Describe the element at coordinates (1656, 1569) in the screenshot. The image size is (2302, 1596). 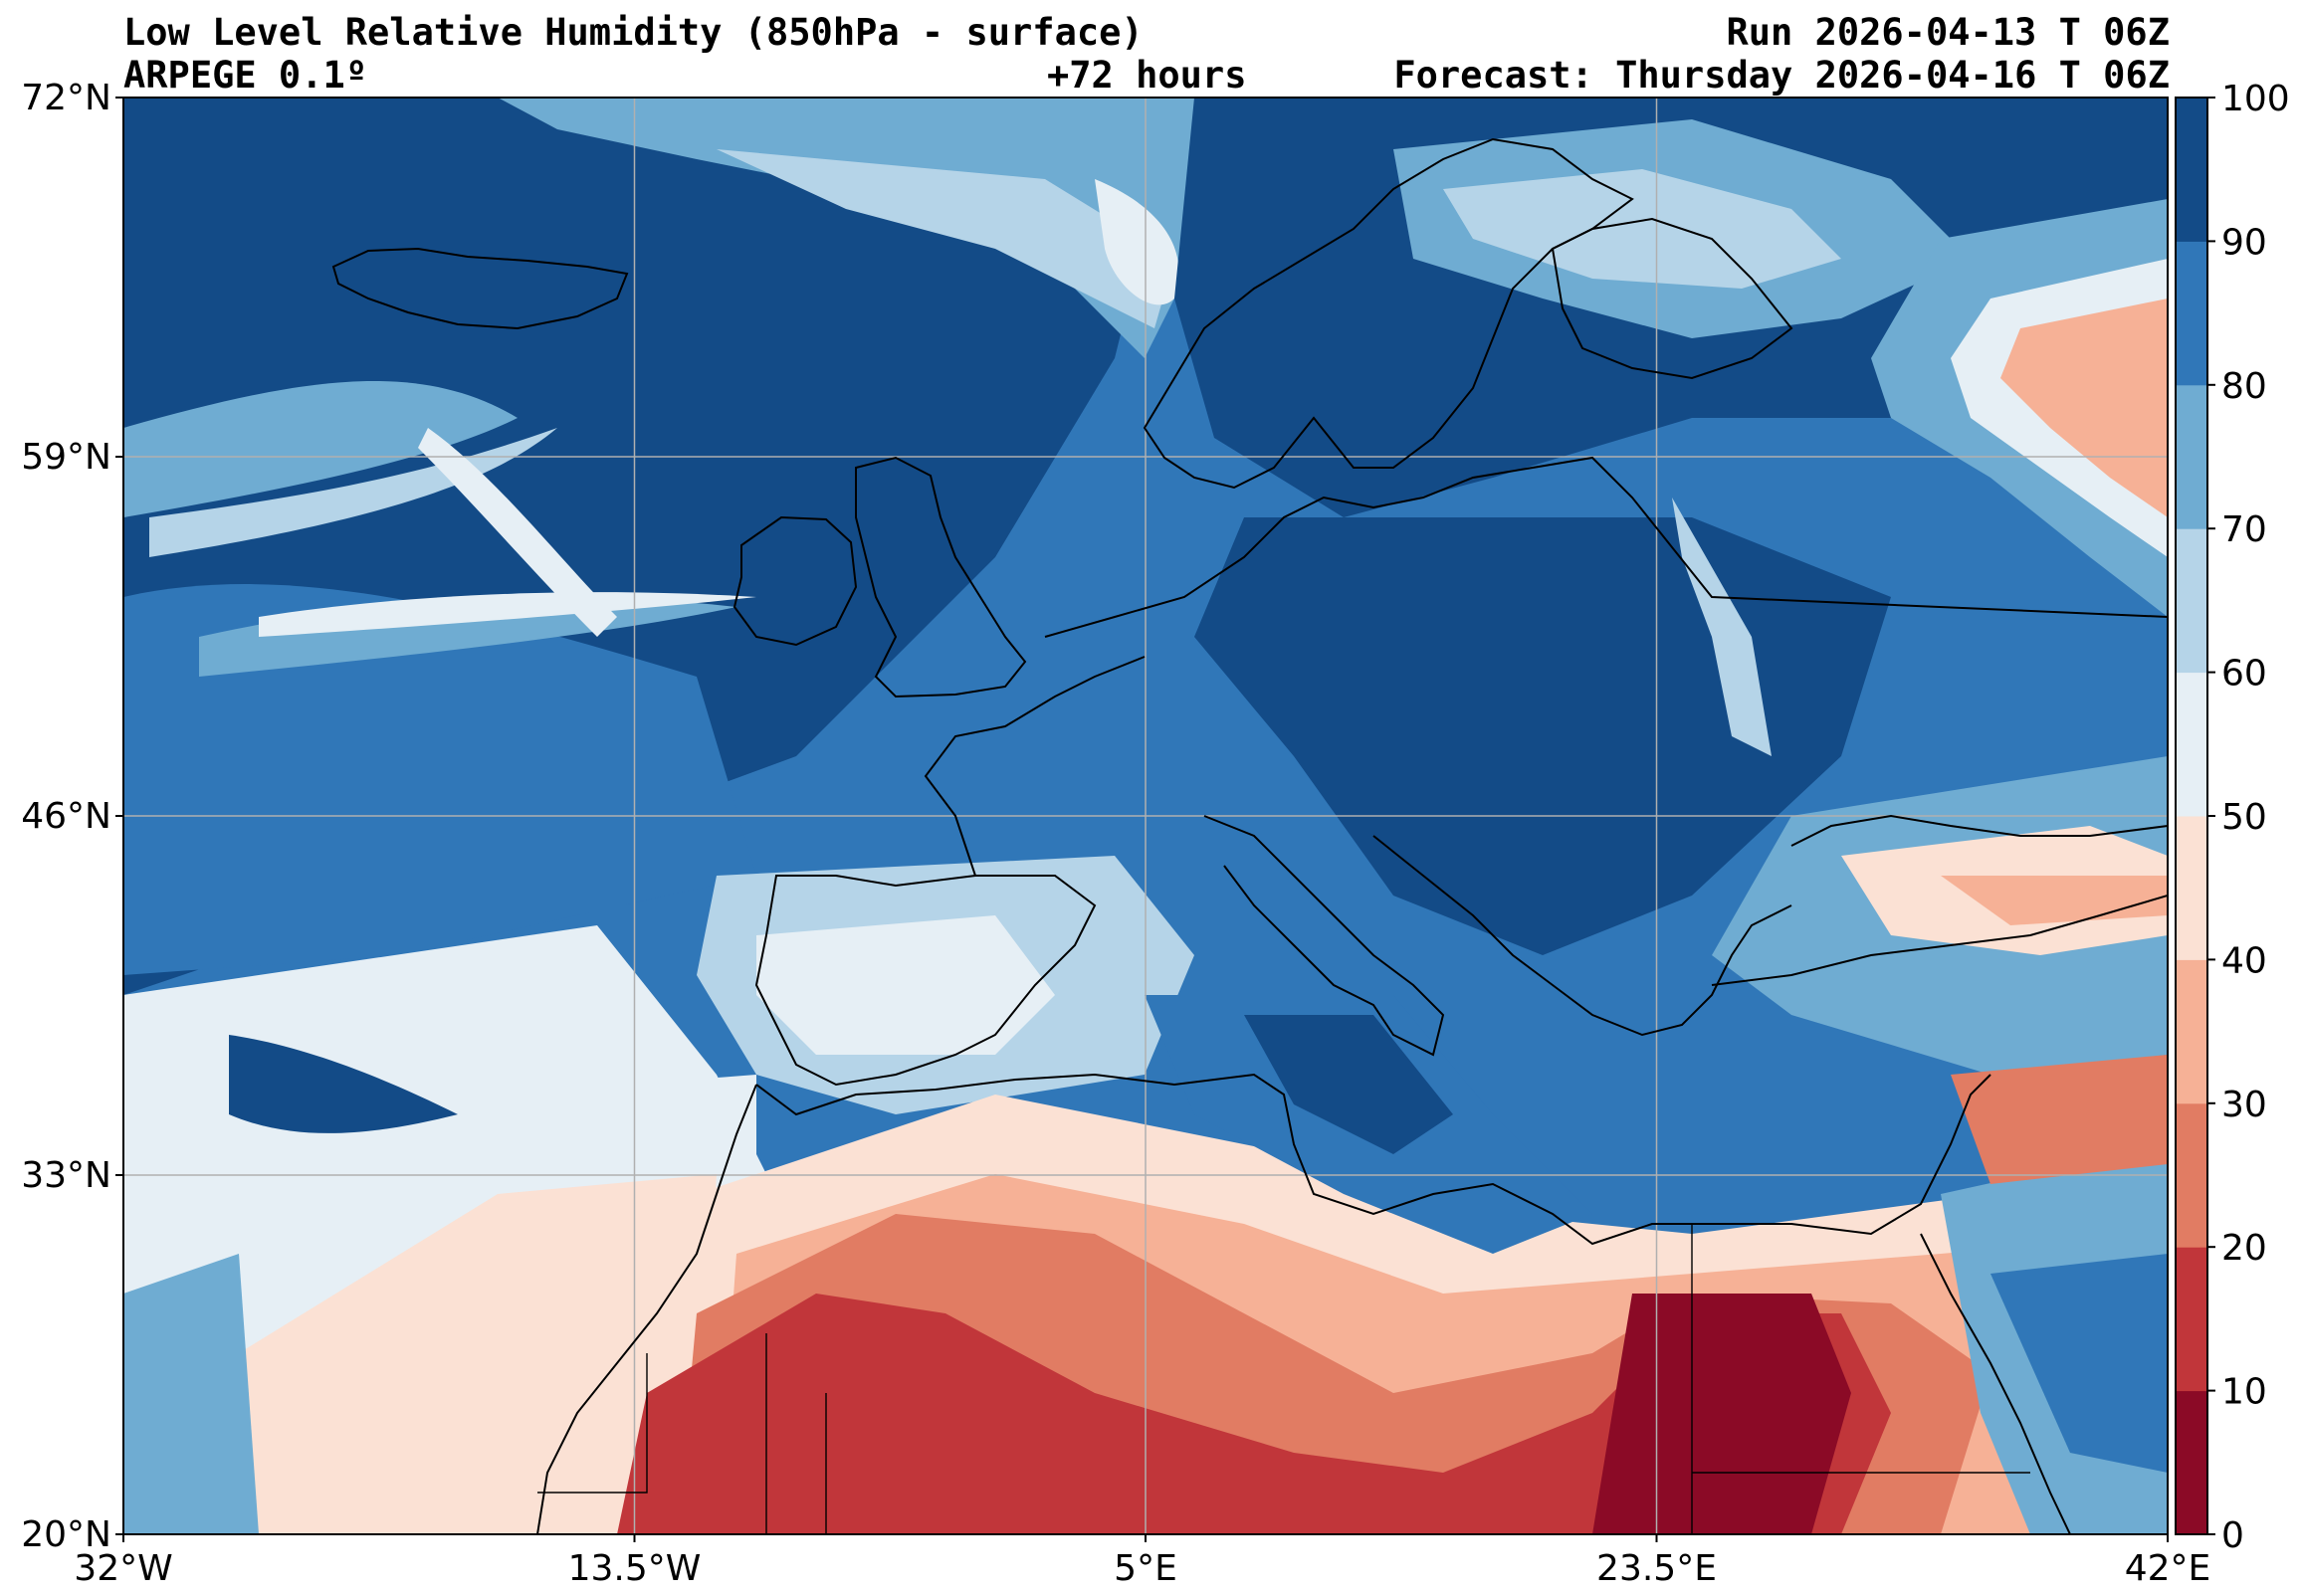
I see `lon-tick-label: 23.5°E` at that location.